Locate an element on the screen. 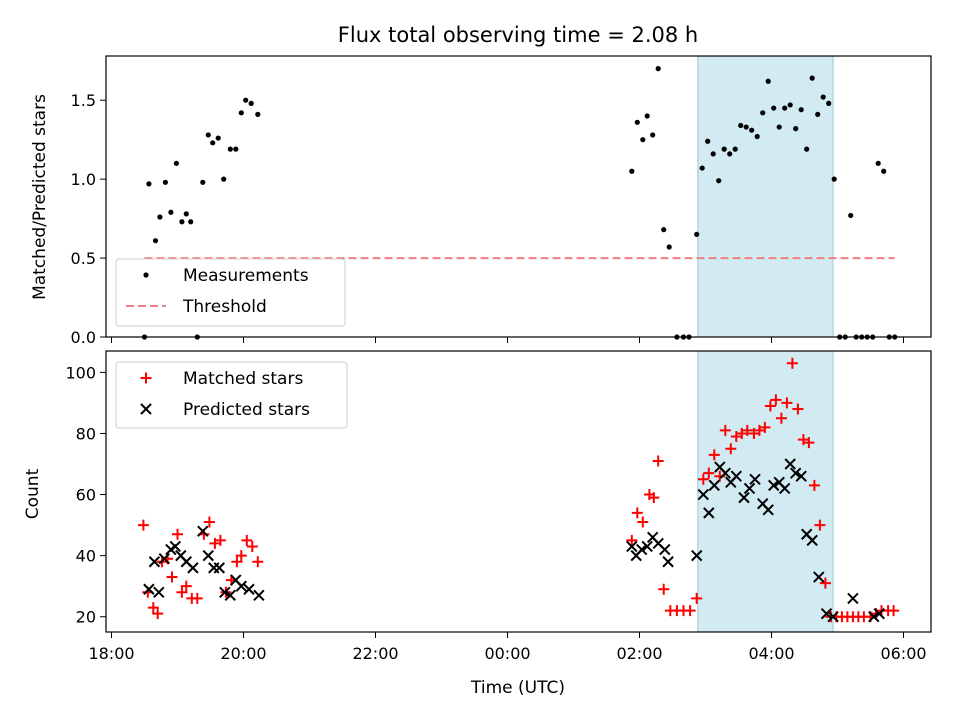 Image resolution: width=960 pixels, height=724 pixels. bottom-highlight-span is located at coordinates (765, 491).